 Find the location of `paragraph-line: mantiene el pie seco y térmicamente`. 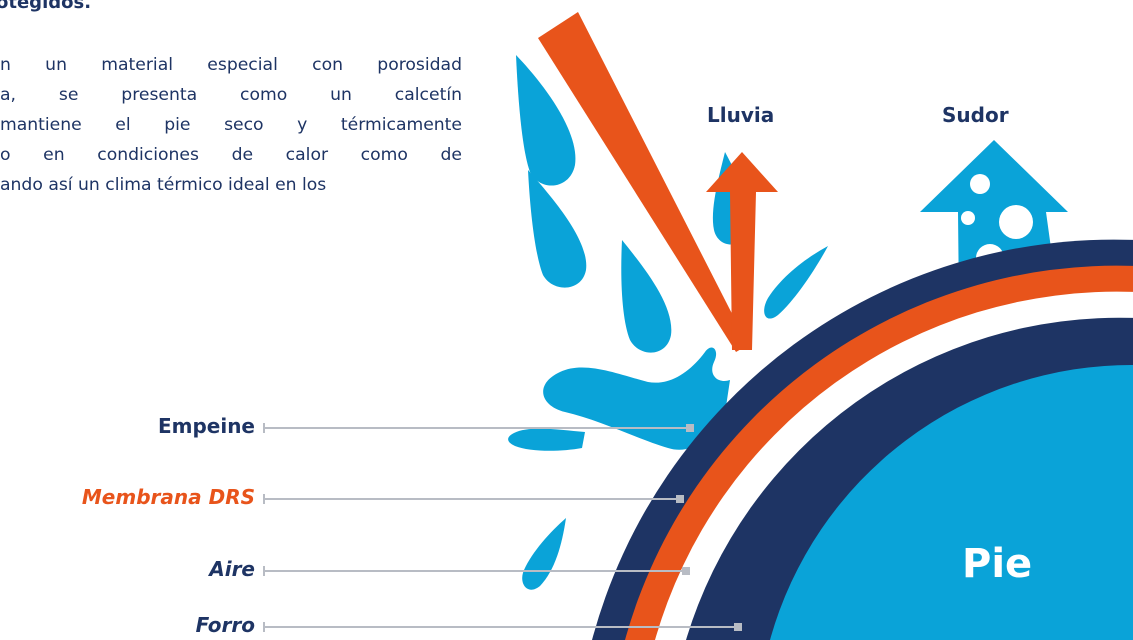

paragraph-line: mantiene el pie seco y térmicamente is located at coordinates (231, 125).